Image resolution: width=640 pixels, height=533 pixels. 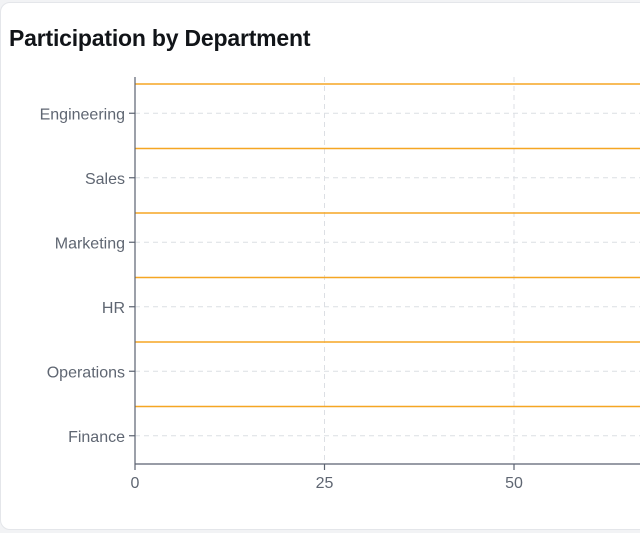 I want to click on chart-title: Participation by Department, so click(x=160, y=38).